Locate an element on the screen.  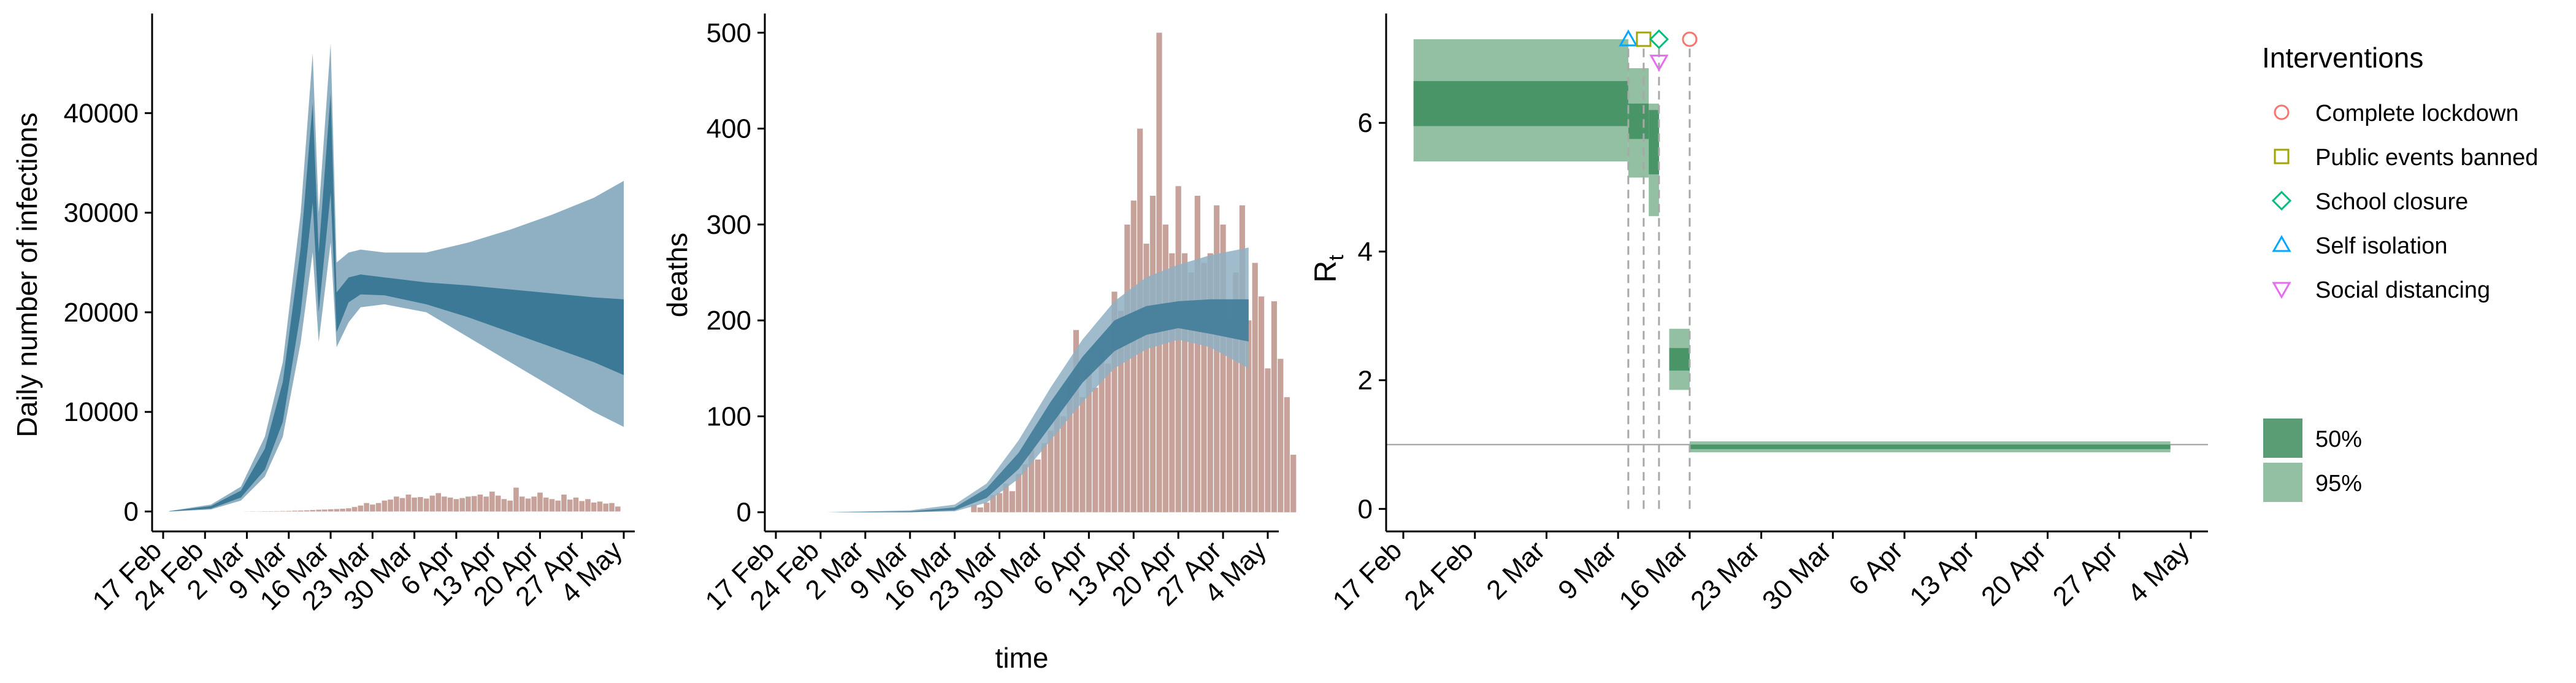
y-tick-label: 30000 is located at coordinates (101, 213).